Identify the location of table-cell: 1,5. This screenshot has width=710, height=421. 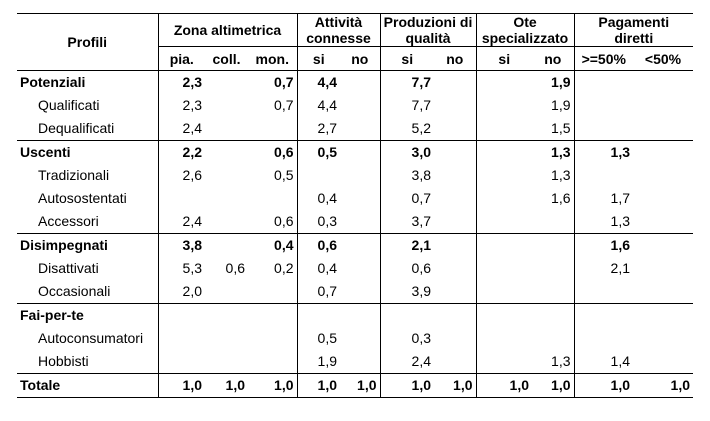
(561, 128).